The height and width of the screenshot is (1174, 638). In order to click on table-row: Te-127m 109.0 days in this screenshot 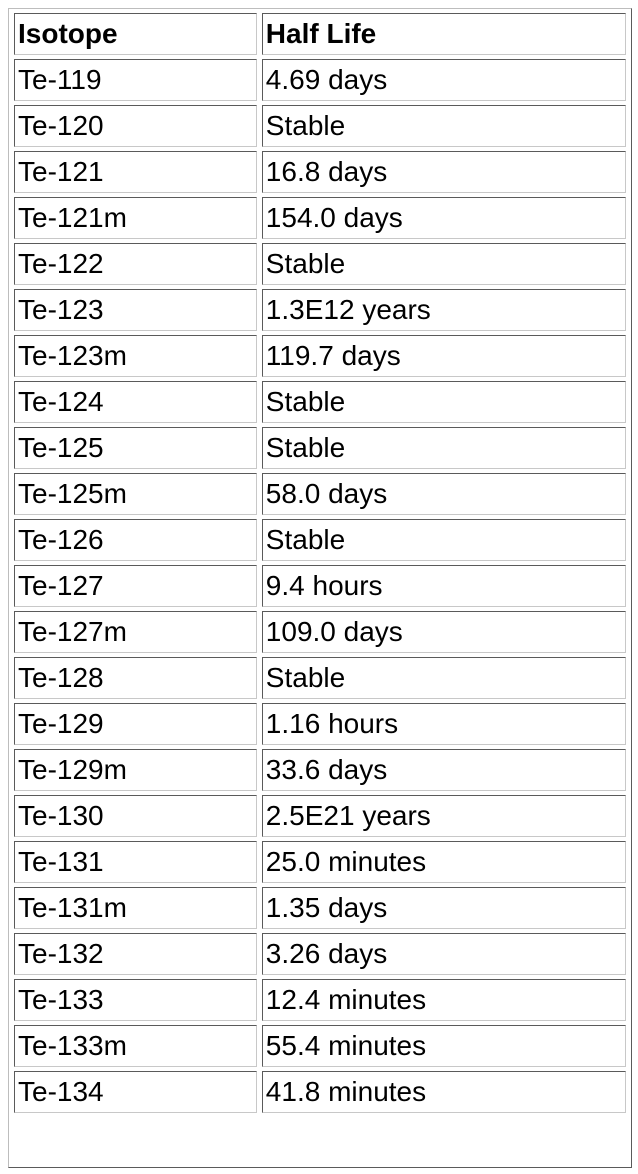, I will do `click(320, 632)`.